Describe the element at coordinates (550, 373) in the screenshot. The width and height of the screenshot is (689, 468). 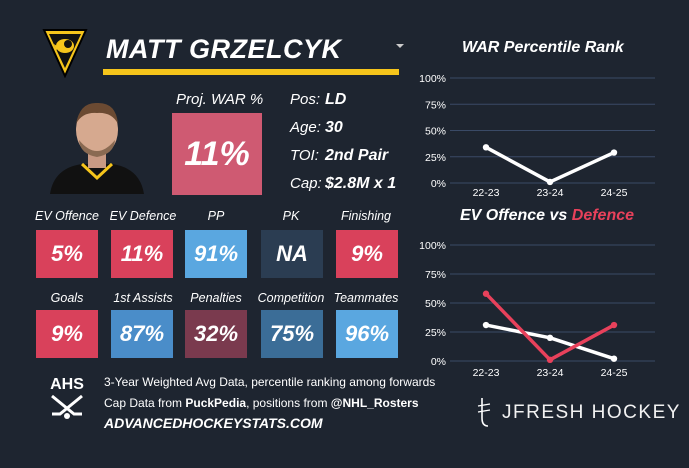
I see `ev-x-tick-label: 23-24` at that location.